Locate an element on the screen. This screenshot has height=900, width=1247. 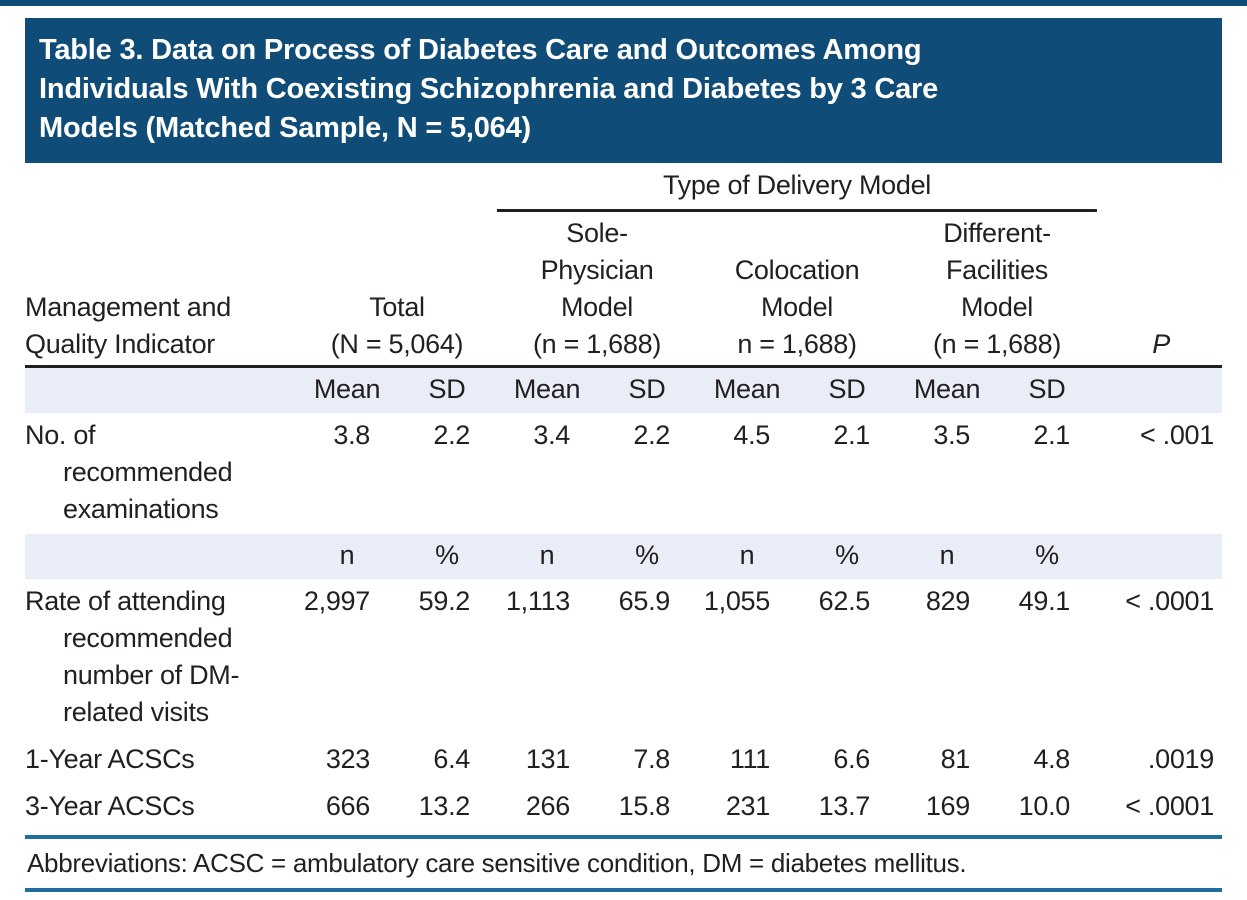
cell-value: 49.1 is located at coordinates (1044, 601).